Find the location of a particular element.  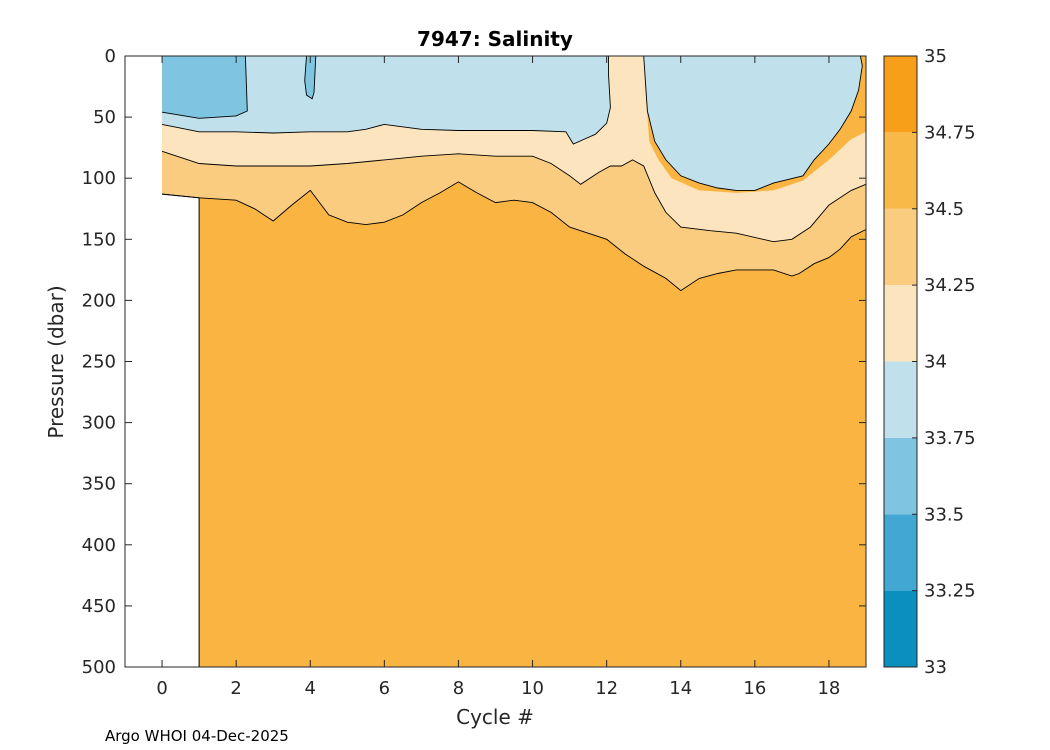

y-tick-label: 0 is located at coordinates (110, 56).